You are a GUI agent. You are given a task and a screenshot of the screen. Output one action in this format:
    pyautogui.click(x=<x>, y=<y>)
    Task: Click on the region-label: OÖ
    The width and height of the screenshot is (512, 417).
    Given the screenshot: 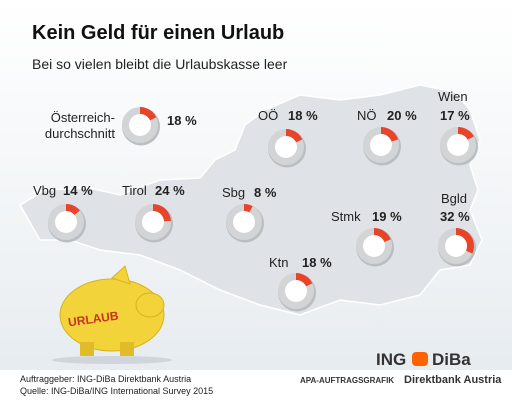 What is the action you would take?
    pyautogui.click(x=268, y=115)
    